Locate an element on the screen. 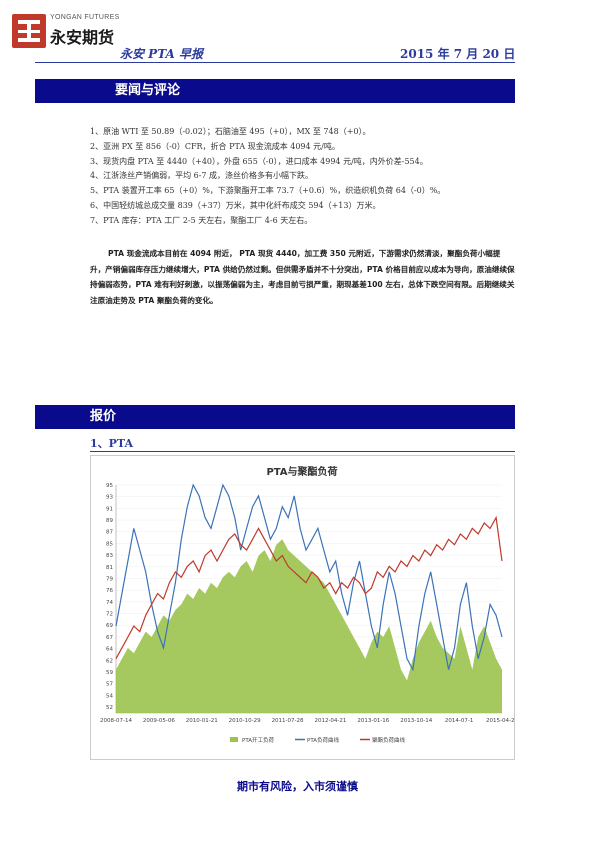  legend-label: PTA负荷曲线 is located at coordinates (323, 740).